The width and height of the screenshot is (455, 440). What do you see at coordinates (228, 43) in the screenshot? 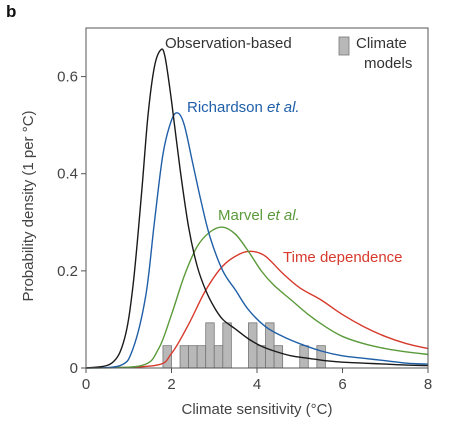
I see `series-label-0: Observation-based` at bounding box center [228, 43].